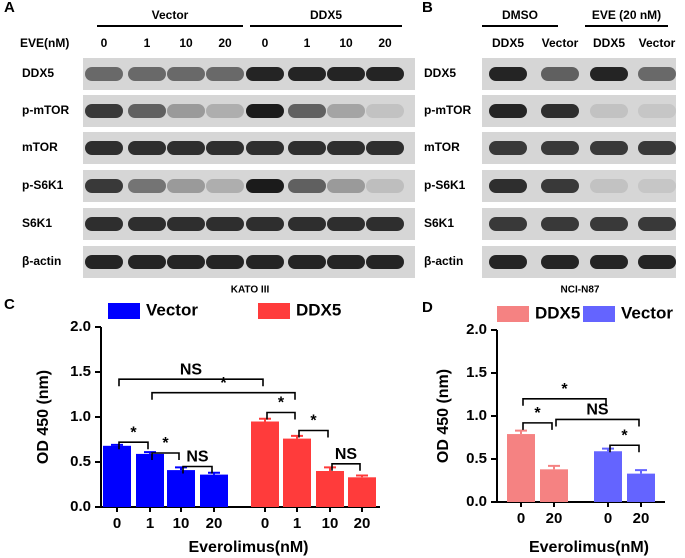 The width and height of the screenshot is (685, 558). I want to click on group-label: DMSO, so click(520, 15).